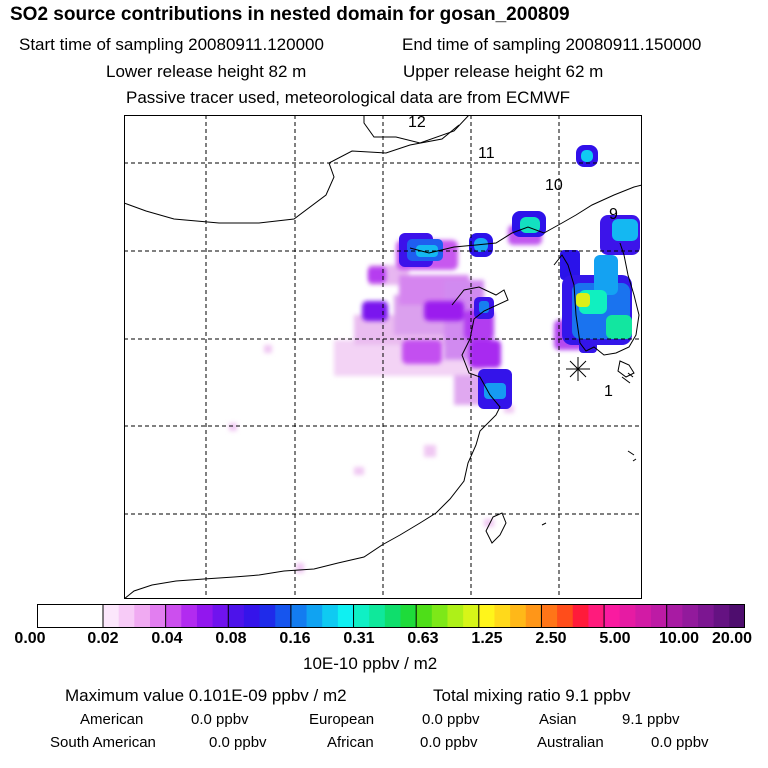 The width and height of the screenshot is (768, 768). Describe the element at coordinates (103, 638) in the screenshot. I see `colorbar-tick-1: 0.02` at that location.